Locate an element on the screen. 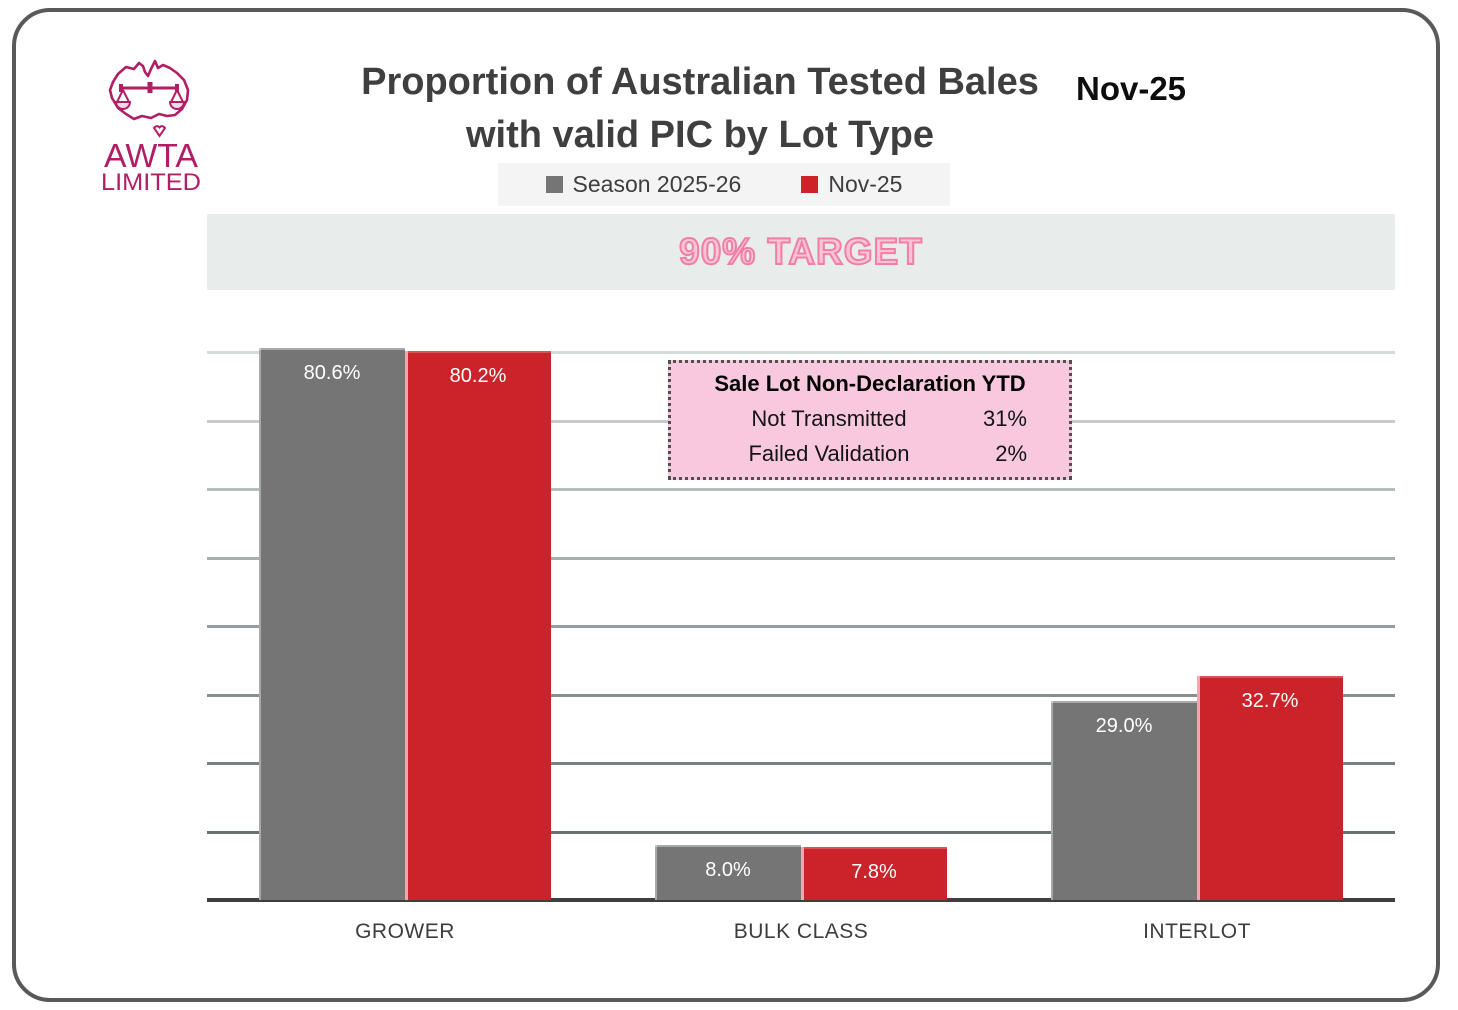 This screenshot has height=1010, width=1458. target-banner: 90% TARGET is located at coordinates (801, 252).